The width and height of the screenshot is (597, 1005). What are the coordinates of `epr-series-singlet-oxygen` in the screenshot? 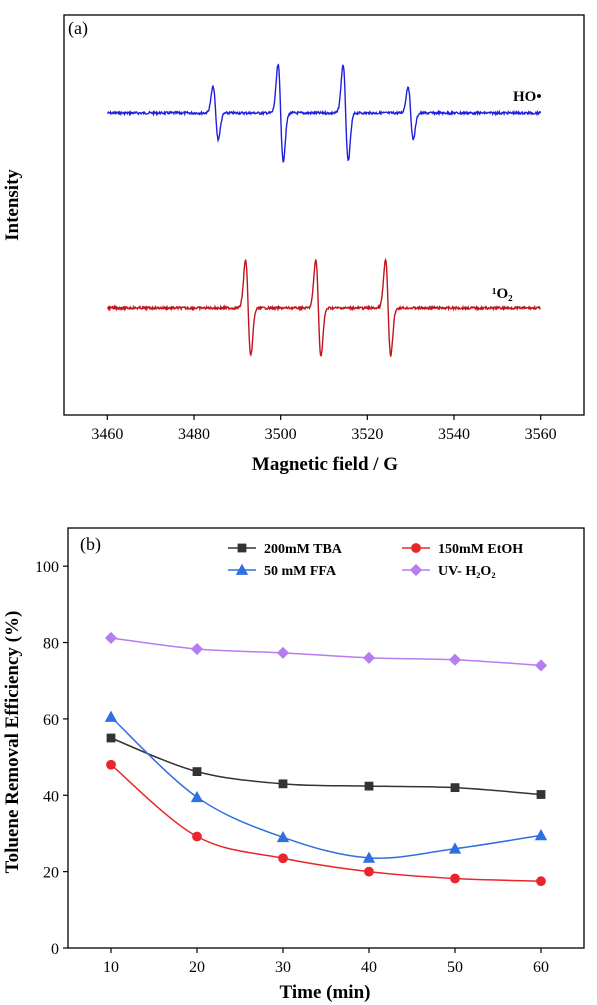 It's located at (323, 307).